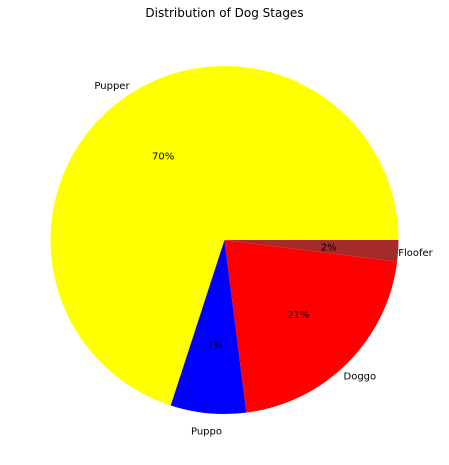  Describe the element at coordinates (298, 315) in the screenshot. I see `slice-percent-doggo: 21%` at that location.